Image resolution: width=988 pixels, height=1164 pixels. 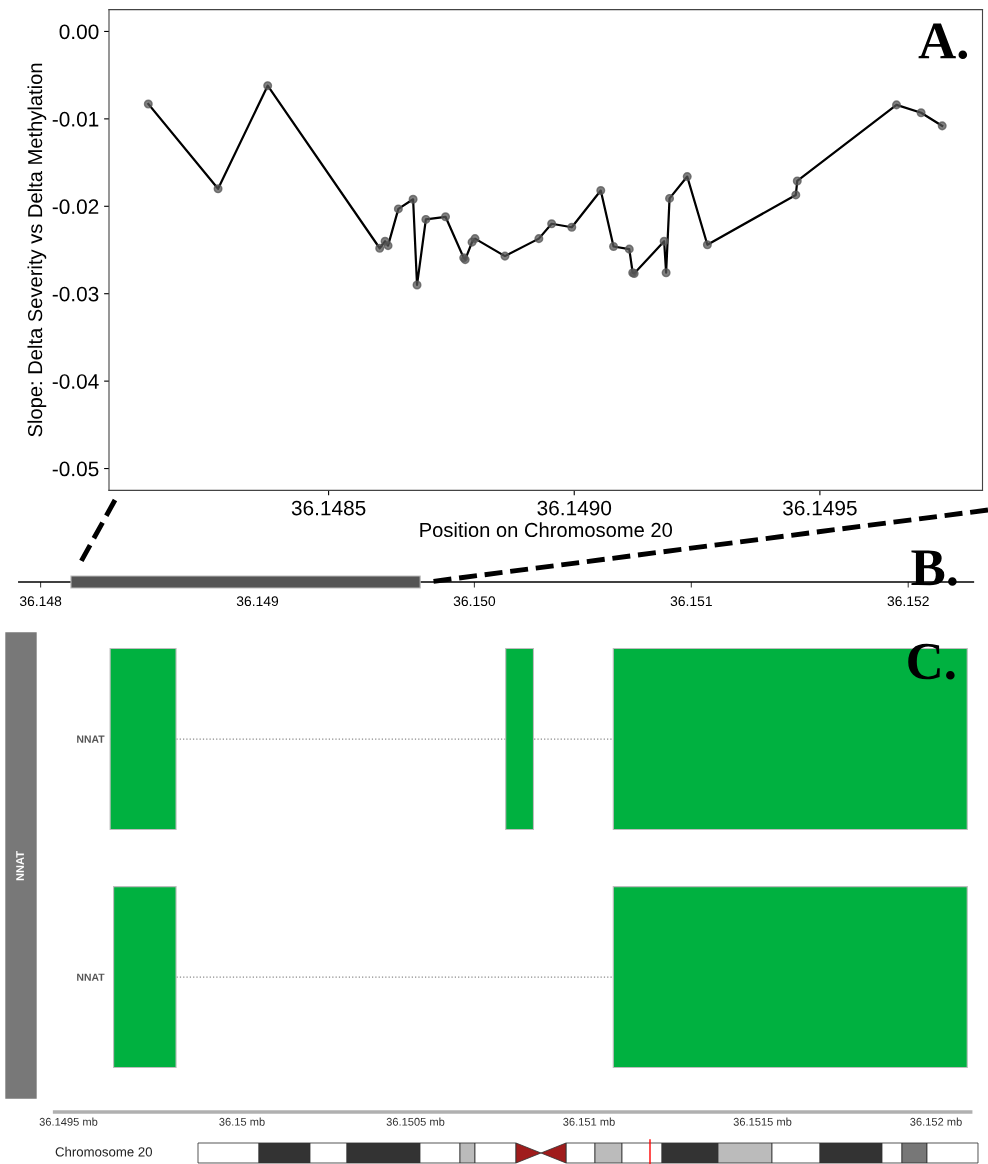 What do you see at coordinates (68, 1121) in the screenshot?
I see `x-tick-label: 36.1495 mb` at bounding box center [68, 1121].